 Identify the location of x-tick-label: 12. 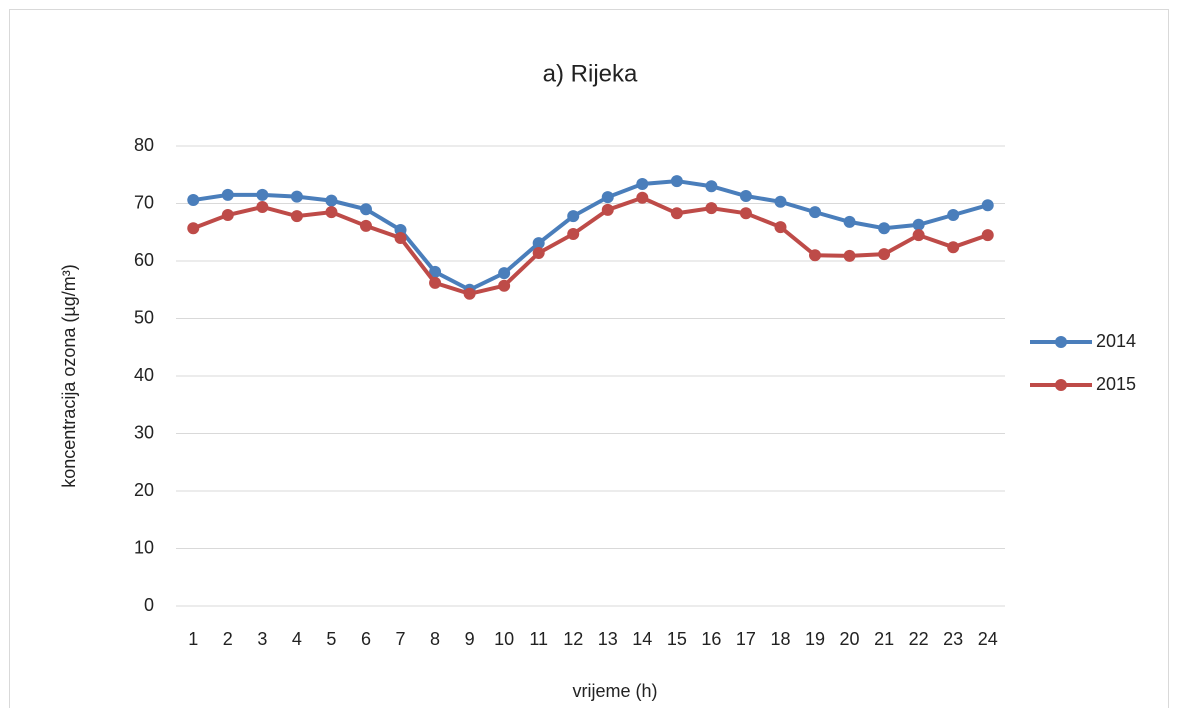
(573, 639).